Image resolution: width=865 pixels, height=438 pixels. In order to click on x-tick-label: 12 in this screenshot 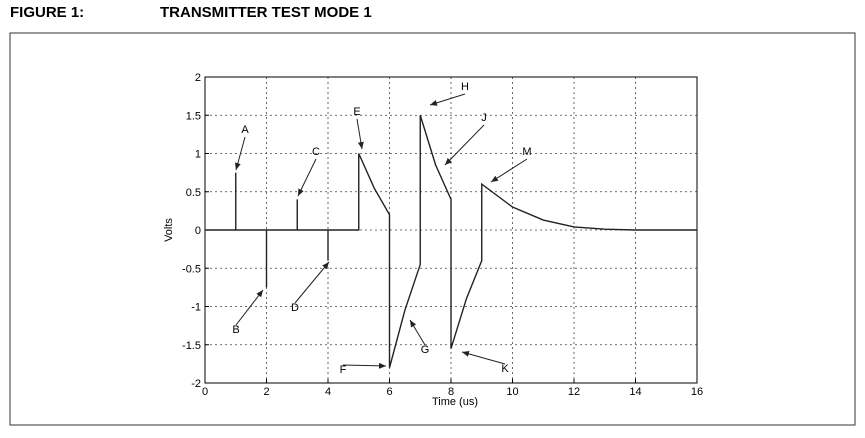, I will do `click(574, 392)`.